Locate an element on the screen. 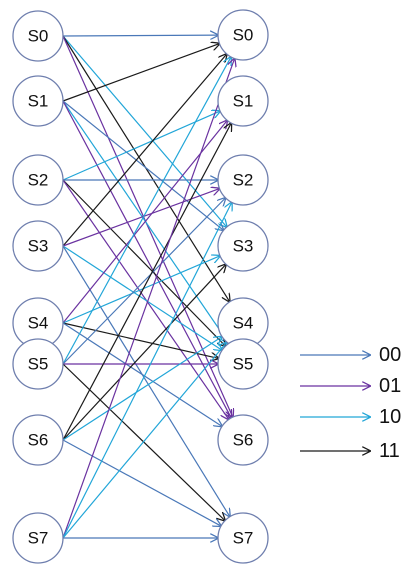 This screenshot has width=408, height=565. left-state-label: S5 is located at coordinates (38, 364).